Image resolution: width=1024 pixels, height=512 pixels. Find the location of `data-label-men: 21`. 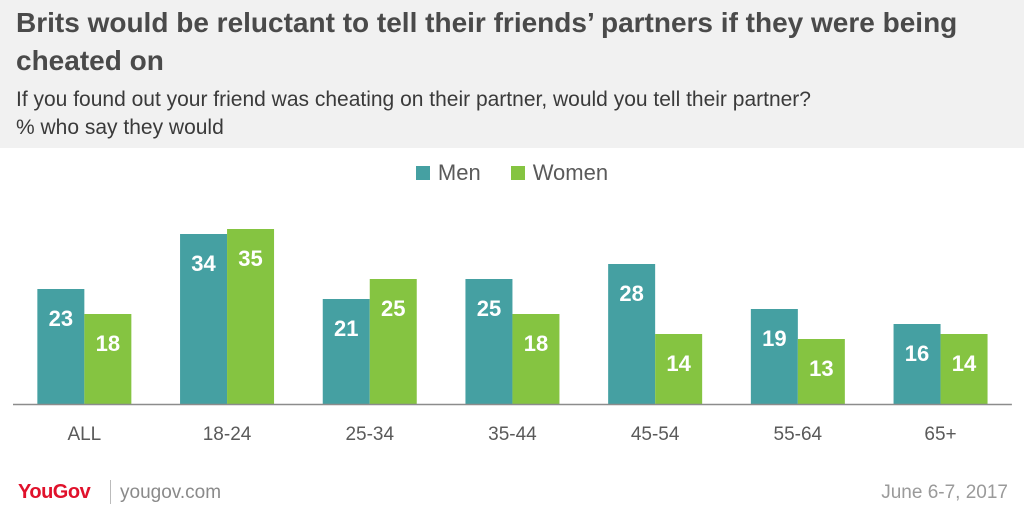

data-label-men: 21 is located at coordinates (346, 328).